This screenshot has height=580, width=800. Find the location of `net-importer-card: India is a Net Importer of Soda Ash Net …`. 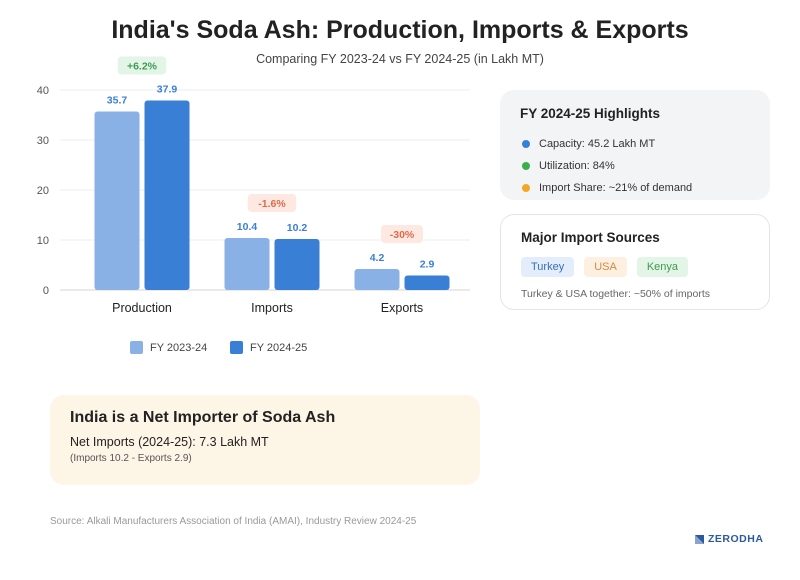

net-importer-card: India is a Net Importer of Soda Ash Net … is located at coordinates (265, 440).